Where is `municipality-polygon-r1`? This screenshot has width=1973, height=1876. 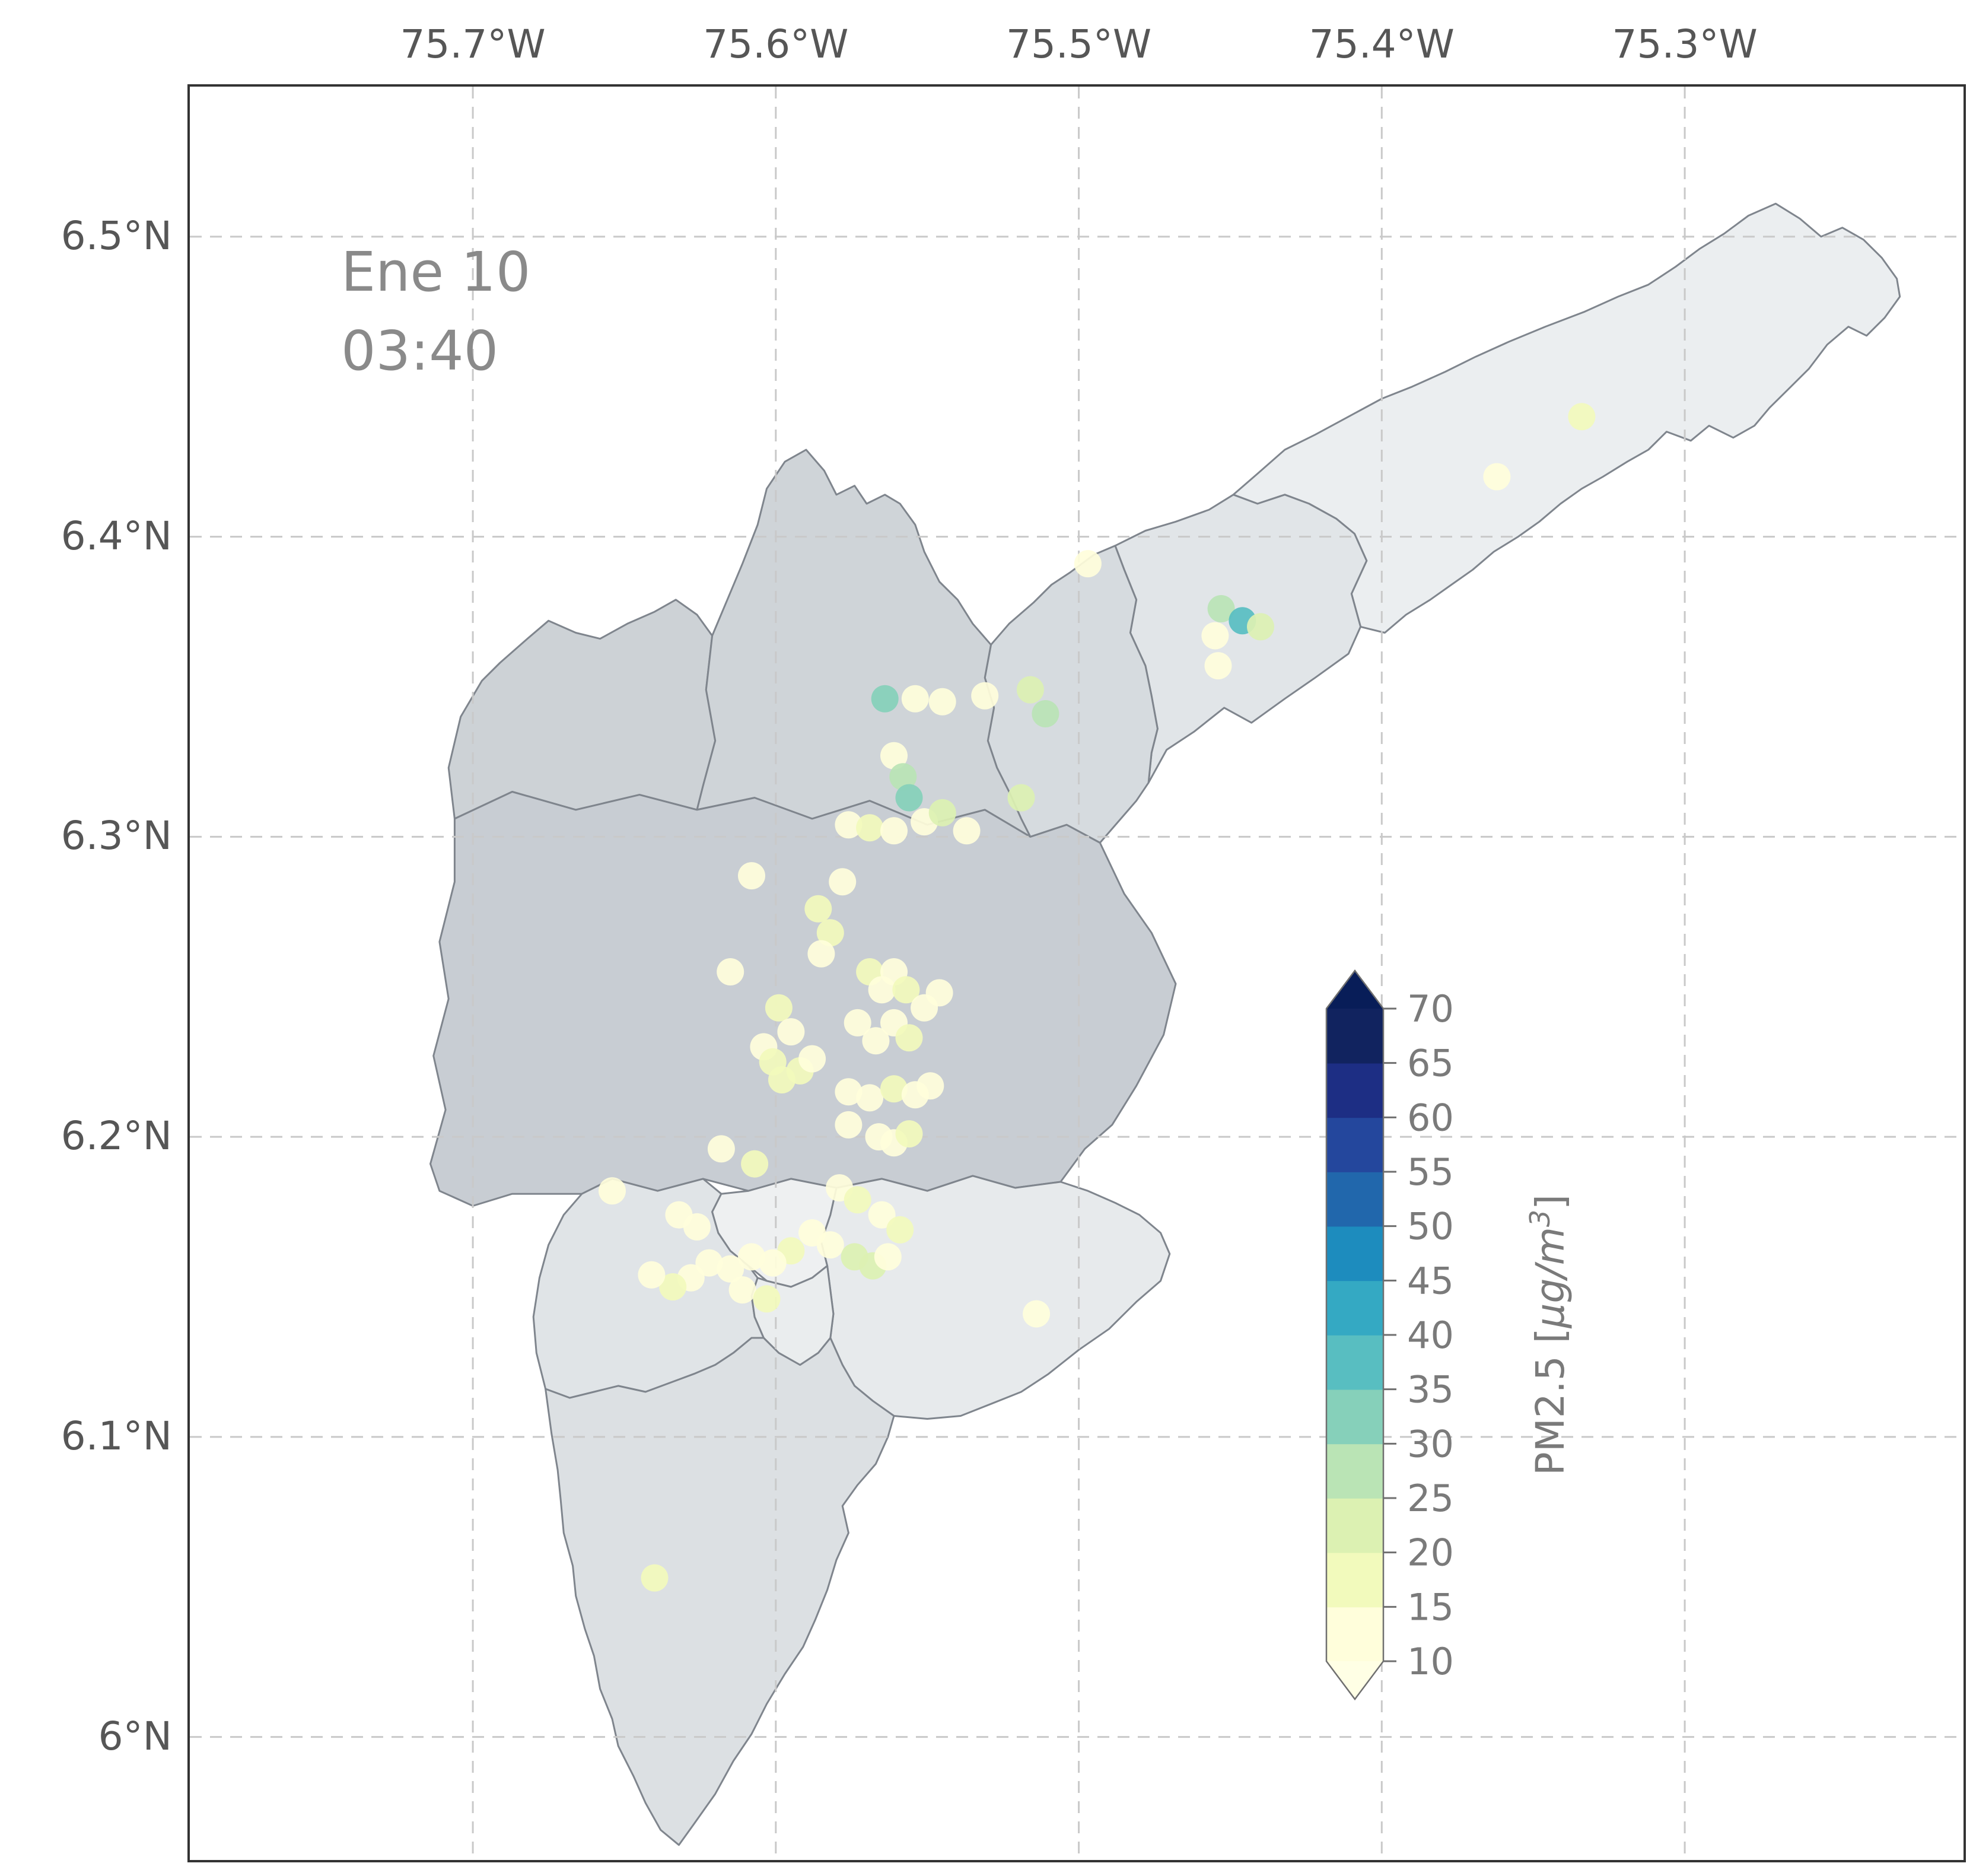 municipality-polygon-r1 is located at coordinates (1566, 418).